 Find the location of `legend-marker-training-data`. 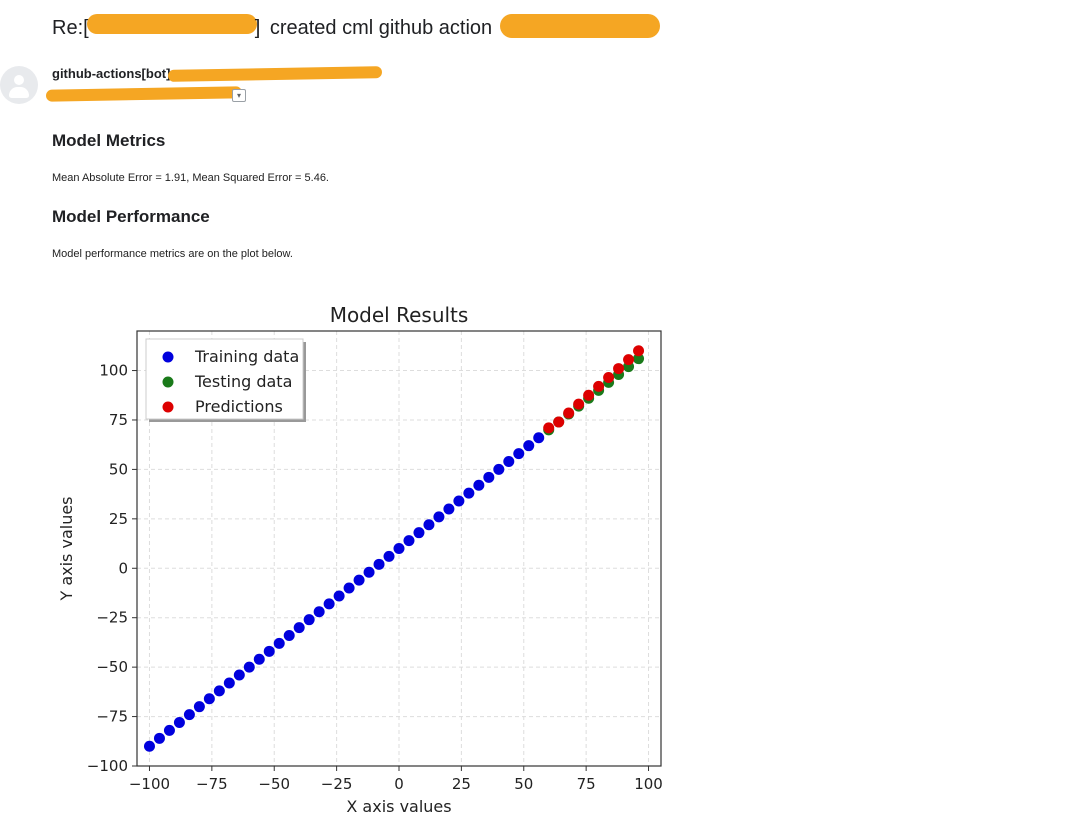

legend-marker-training-data is located at coordinates (168, 357).